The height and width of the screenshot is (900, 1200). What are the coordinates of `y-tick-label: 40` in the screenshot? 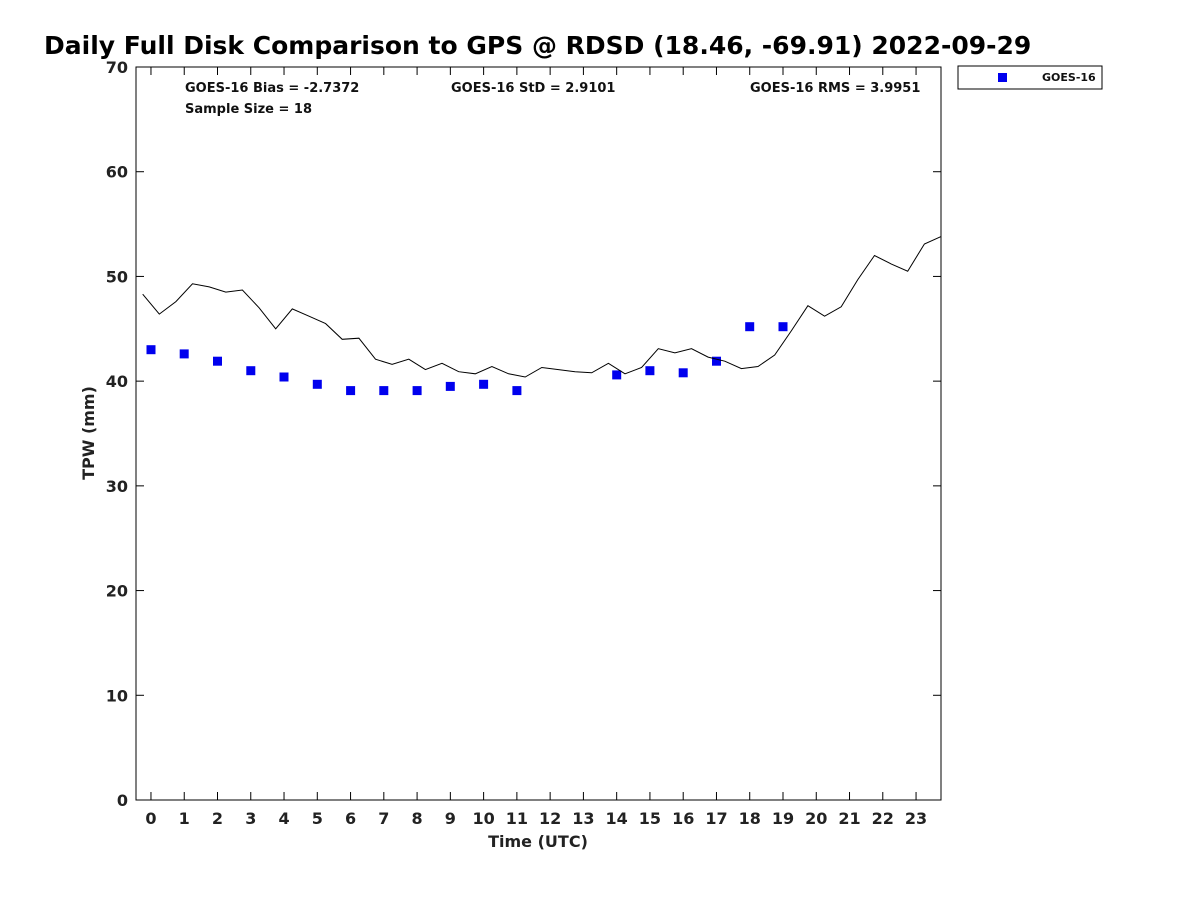 It's located at (117, 381).